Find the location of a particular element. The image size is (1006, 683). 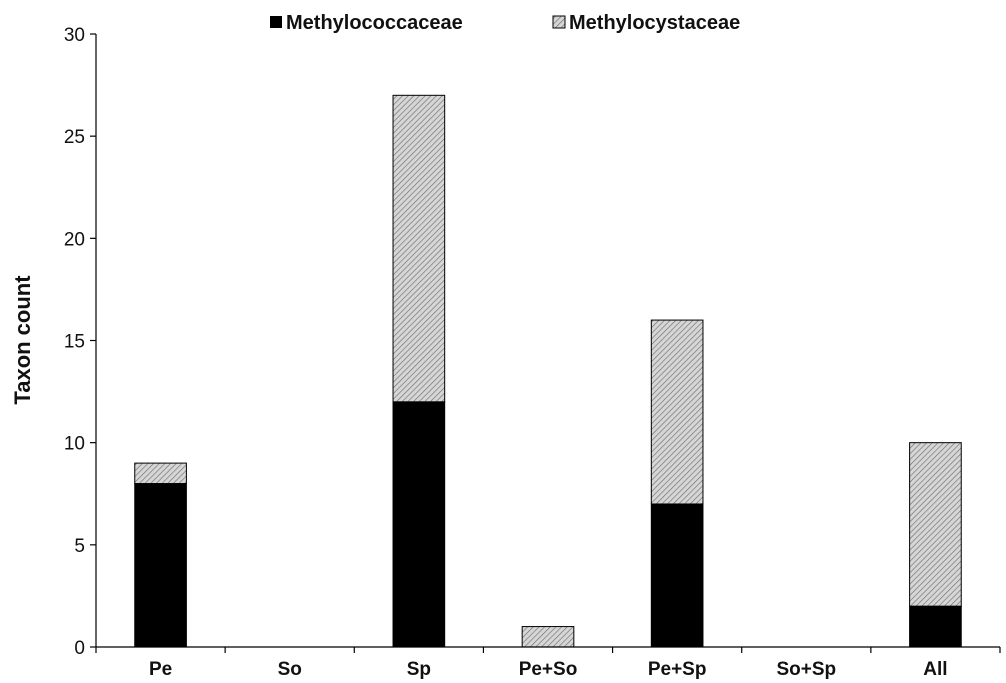

bar-segment-methylocystaceae-pe is located at coordinates (160, 473).